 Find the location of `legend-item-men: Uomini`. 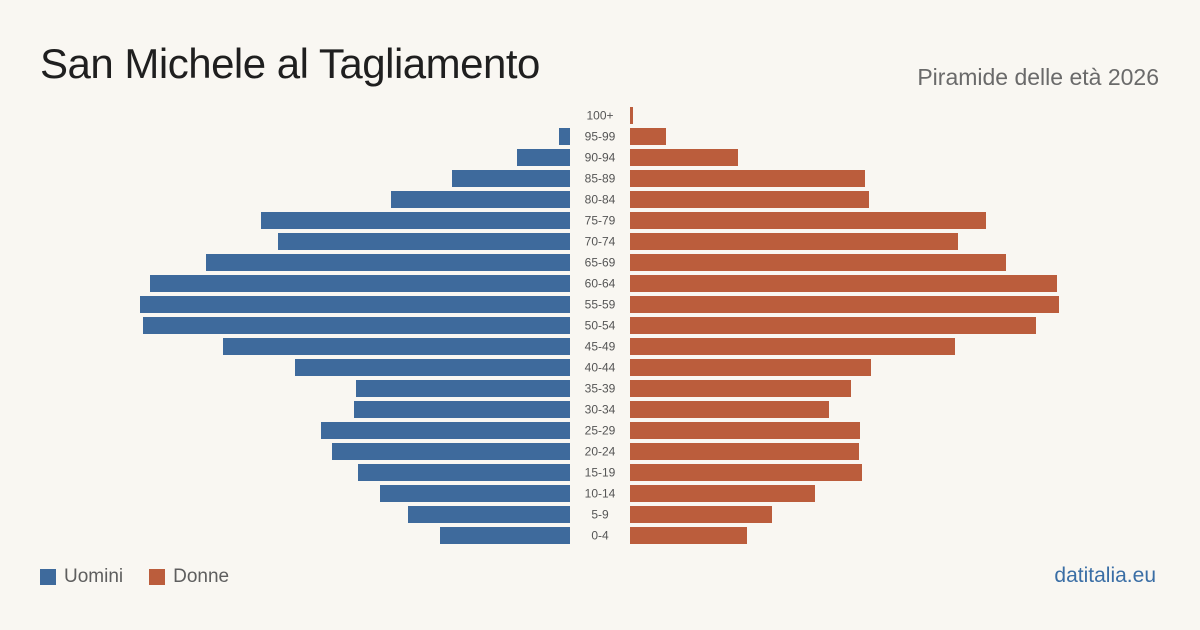

legend-item-men: Uomini is located at coordinates (81, 577).